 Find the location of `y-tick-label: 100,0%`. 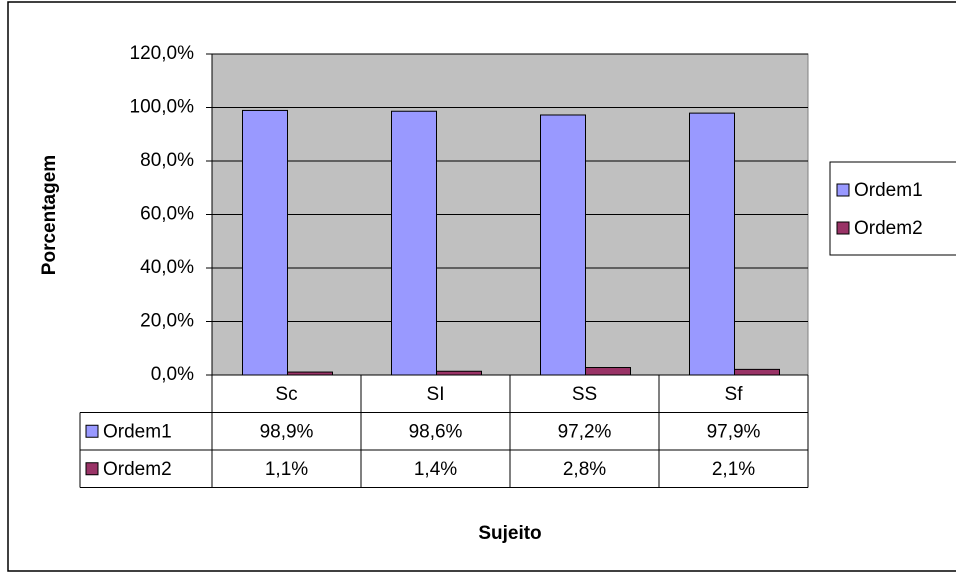

y-tick-label: 100,0% is located at coordinates (162, 107).